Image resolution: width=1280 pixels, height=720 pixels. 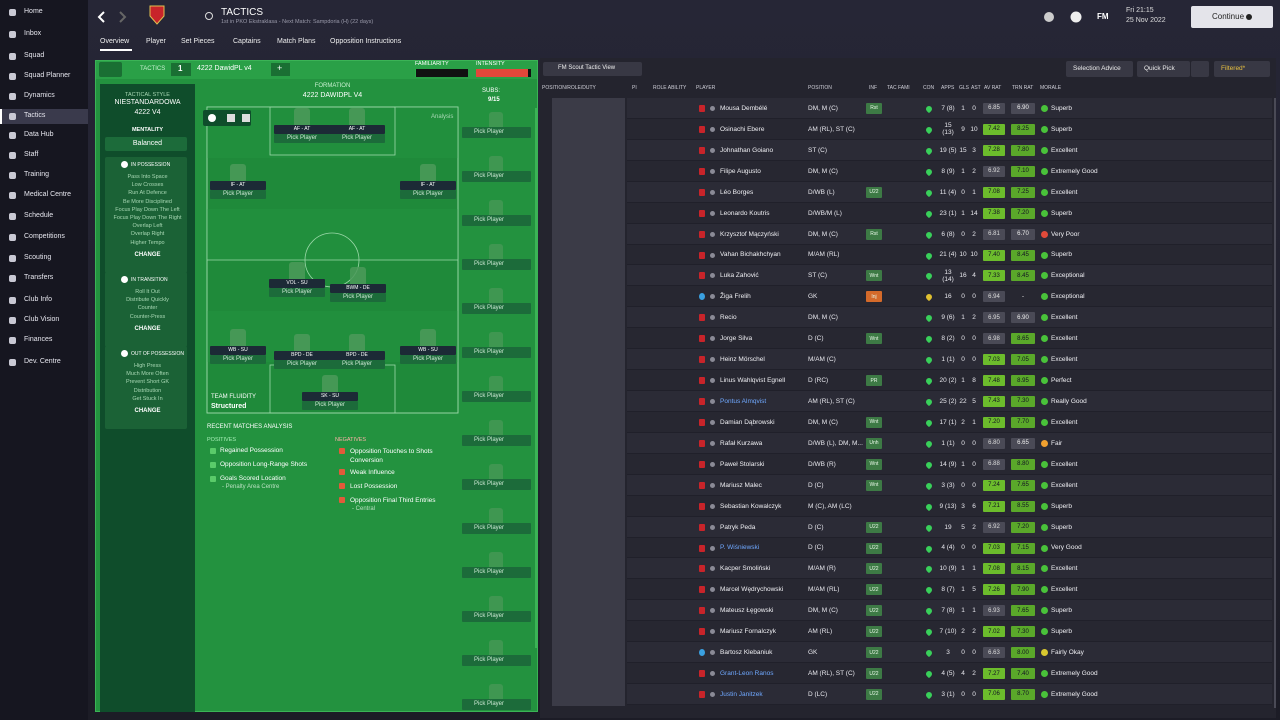 What do you see at coordinates (587, 68) in the screenshot?
I see `view-name: FM Scout Tactic View` at bounding box center [587, 68].